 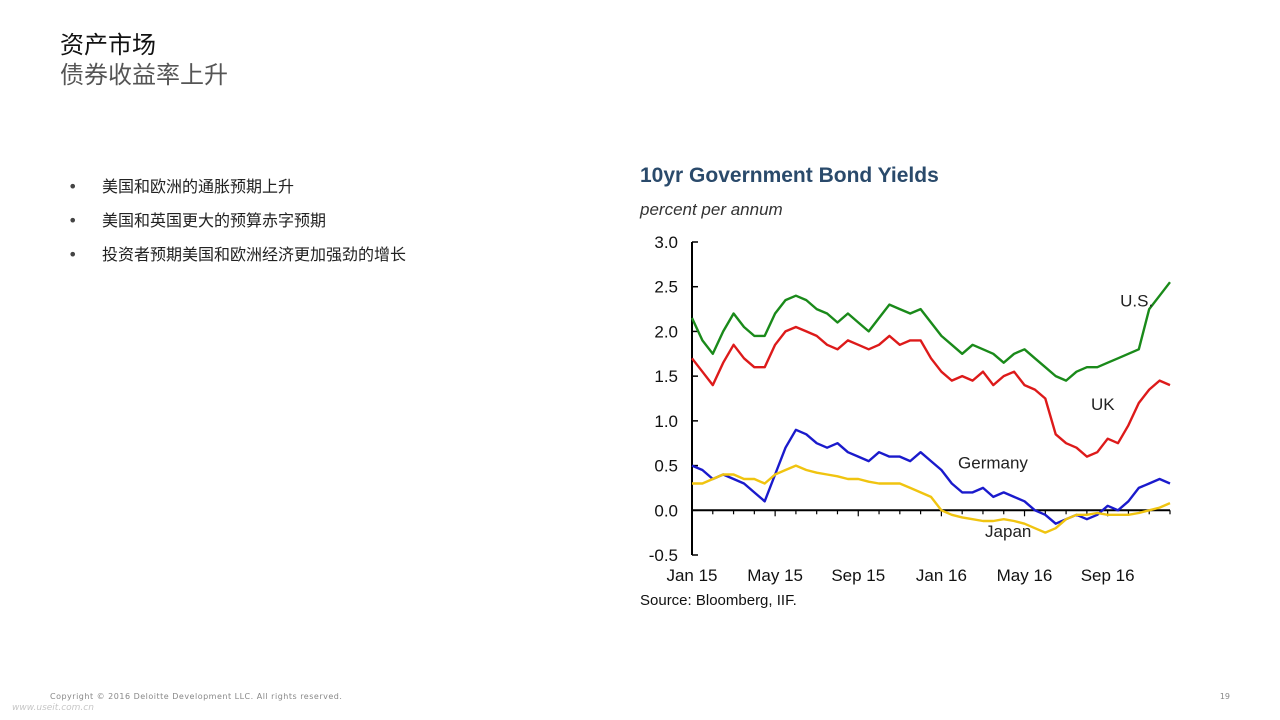 I want to click on series-line-japan, so click(x=931, y=499).